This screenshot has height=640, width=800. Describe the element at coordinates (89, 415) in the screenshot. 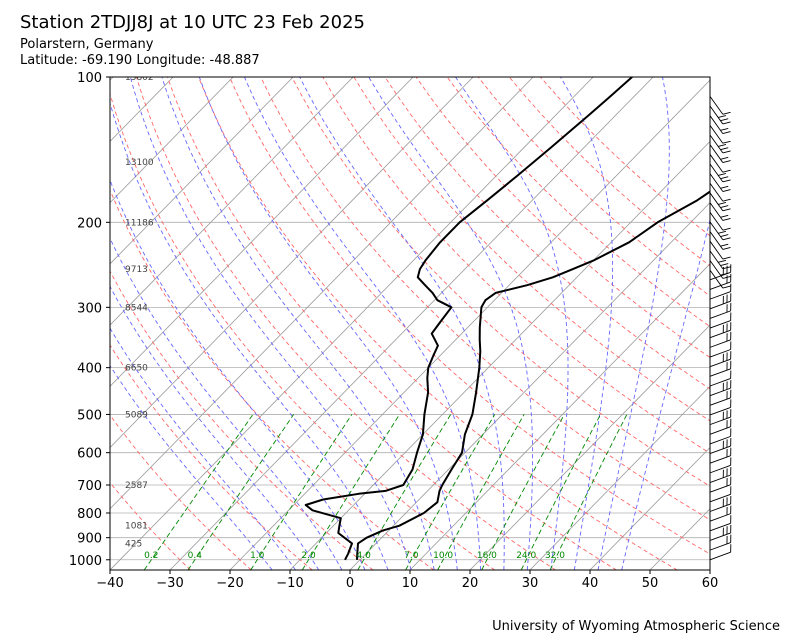

I see `y-tick-label: 500` at that location.